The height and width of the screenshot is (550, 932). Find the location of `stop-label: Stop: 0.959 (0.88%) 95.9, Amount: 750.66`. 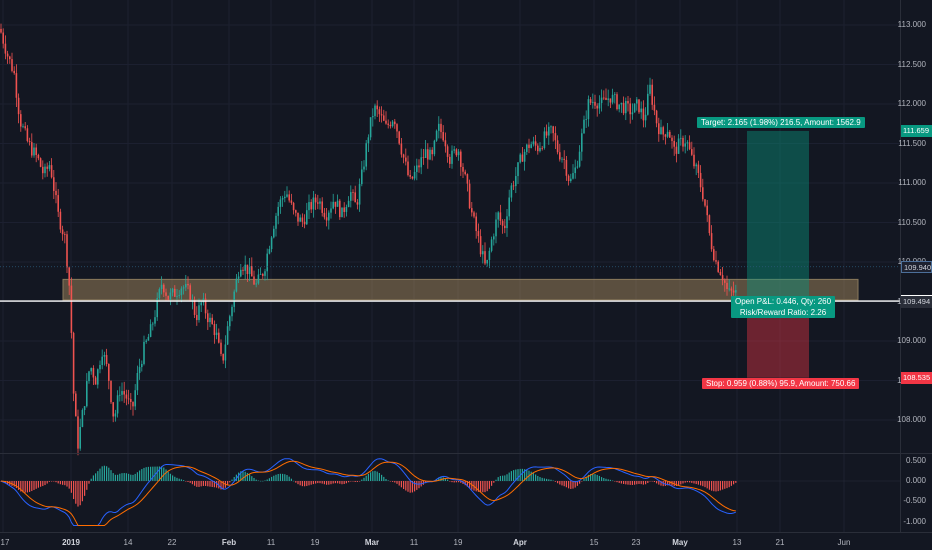

stop-label: Stop: 0.959 (0.88%) 95.9, Amount: 750.66 is located at coordinates (781, 383).